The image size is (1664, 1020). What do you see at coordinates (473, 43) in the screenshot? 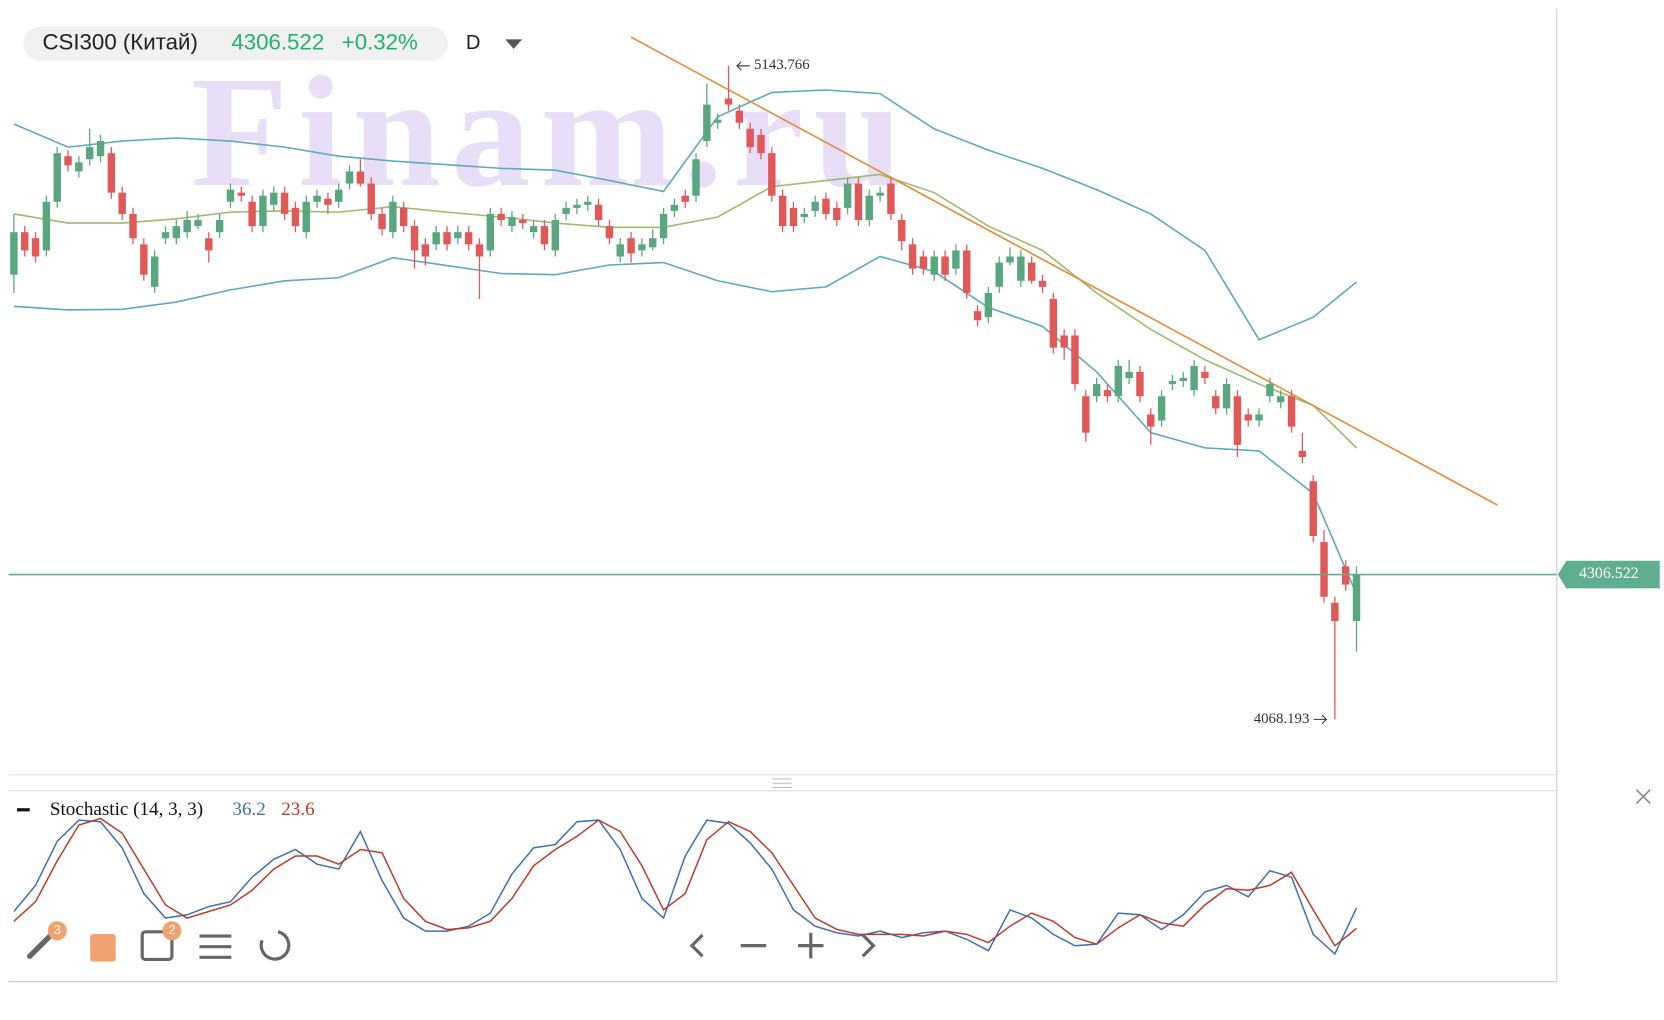
I see `timeframe: D` at bounding box center [473, 43].